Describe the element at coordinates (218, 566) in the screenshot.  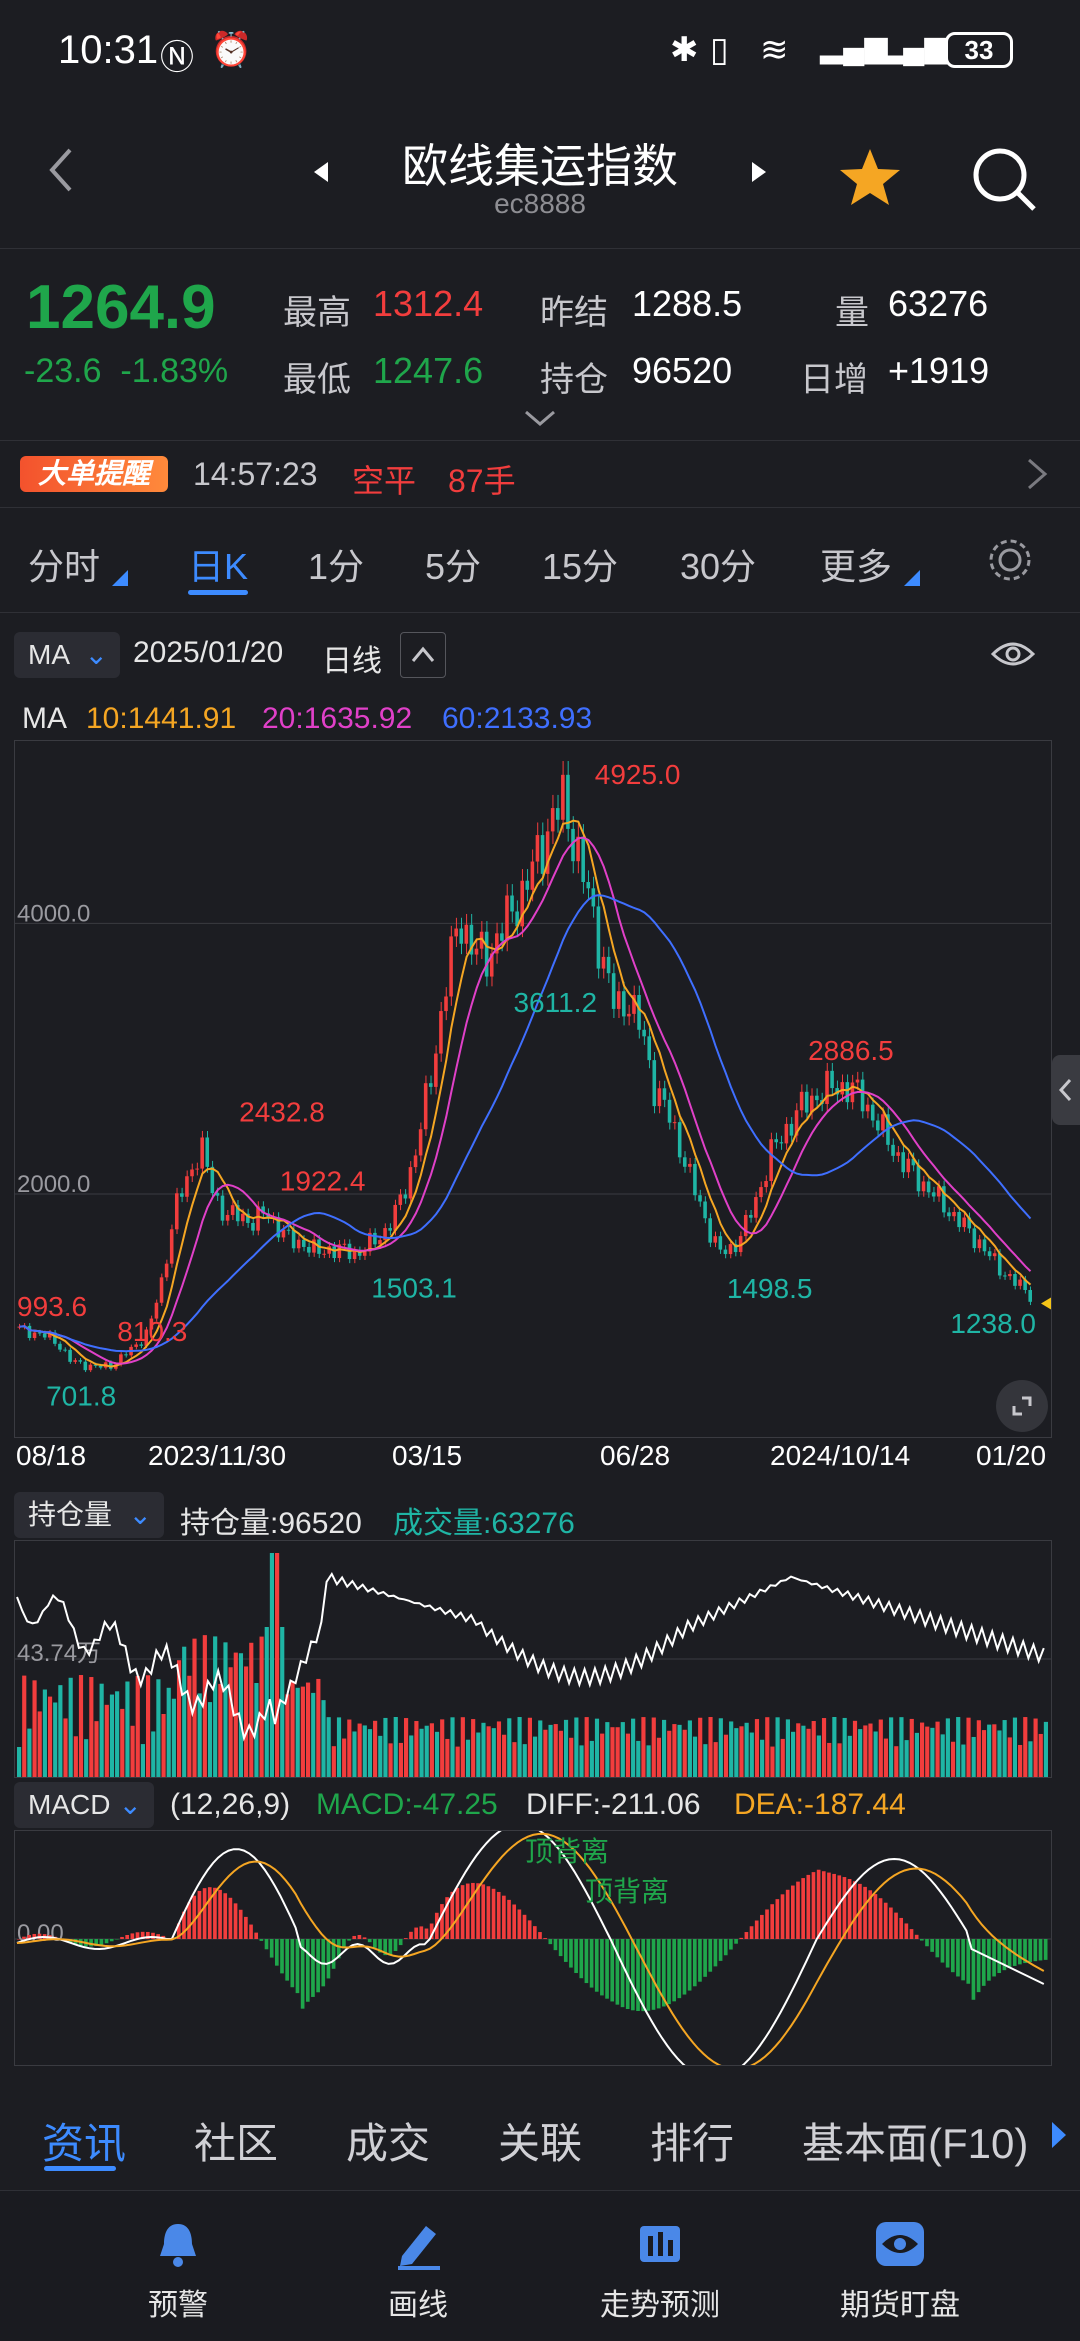
I see `tab-daily-k: 日K` at that location.